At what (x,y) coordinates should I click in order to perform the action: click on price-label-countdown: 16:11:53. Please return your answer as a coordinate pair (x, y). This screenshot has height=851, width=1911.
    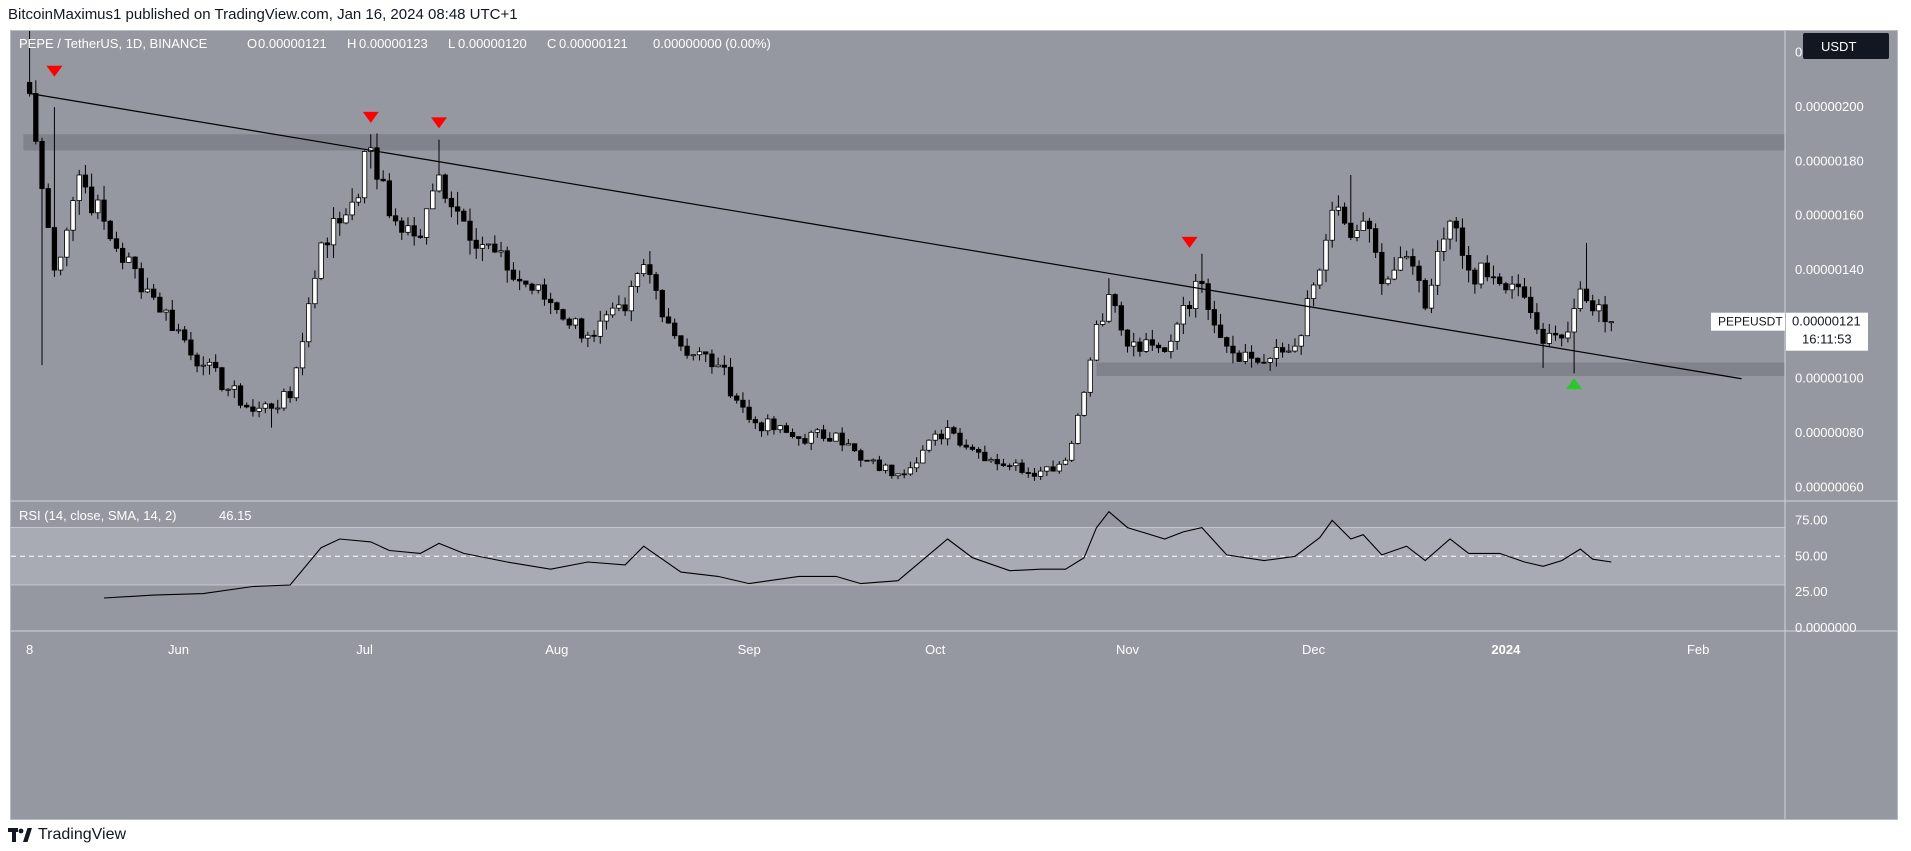
    Looking at the image, I should click on (1827, 339).